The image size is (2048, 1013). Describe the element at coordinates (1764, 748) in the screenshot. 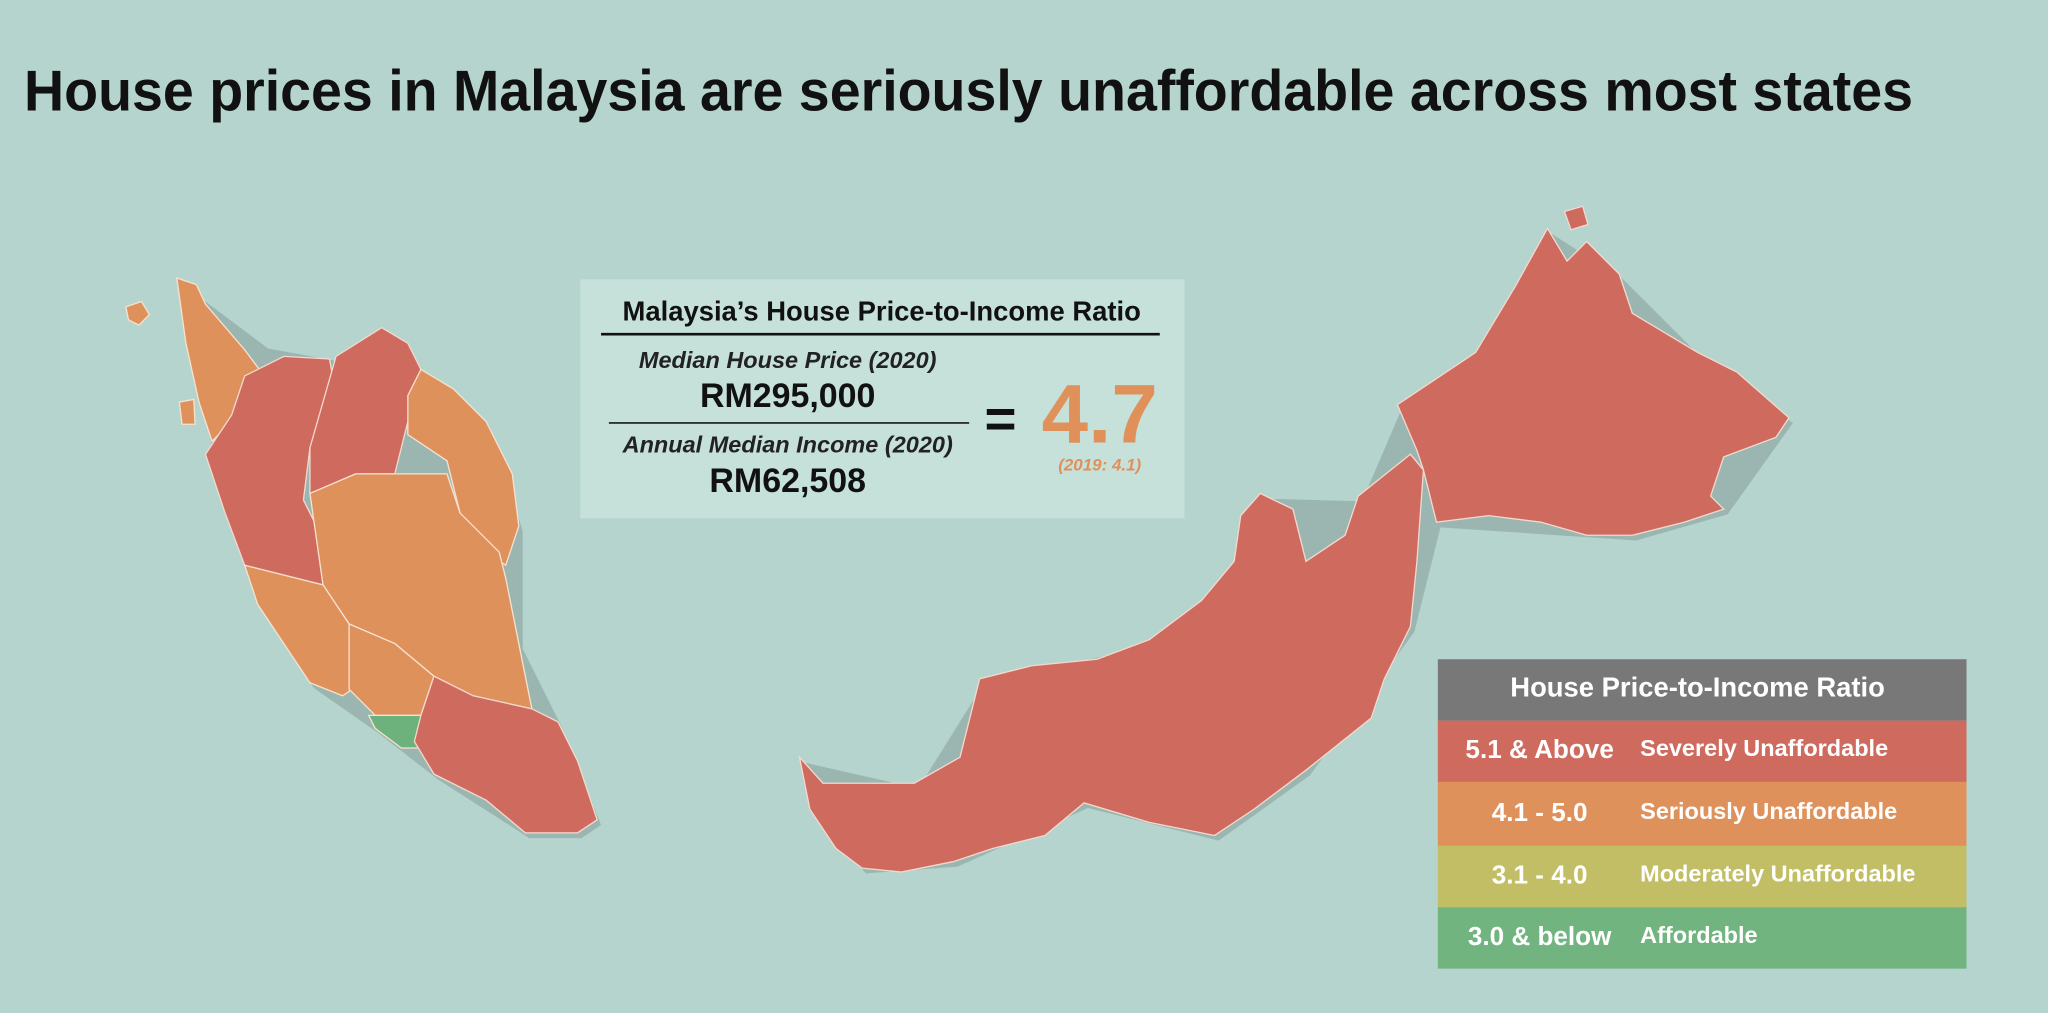

I see `legend-label: Severely Unaffordable` at that location.